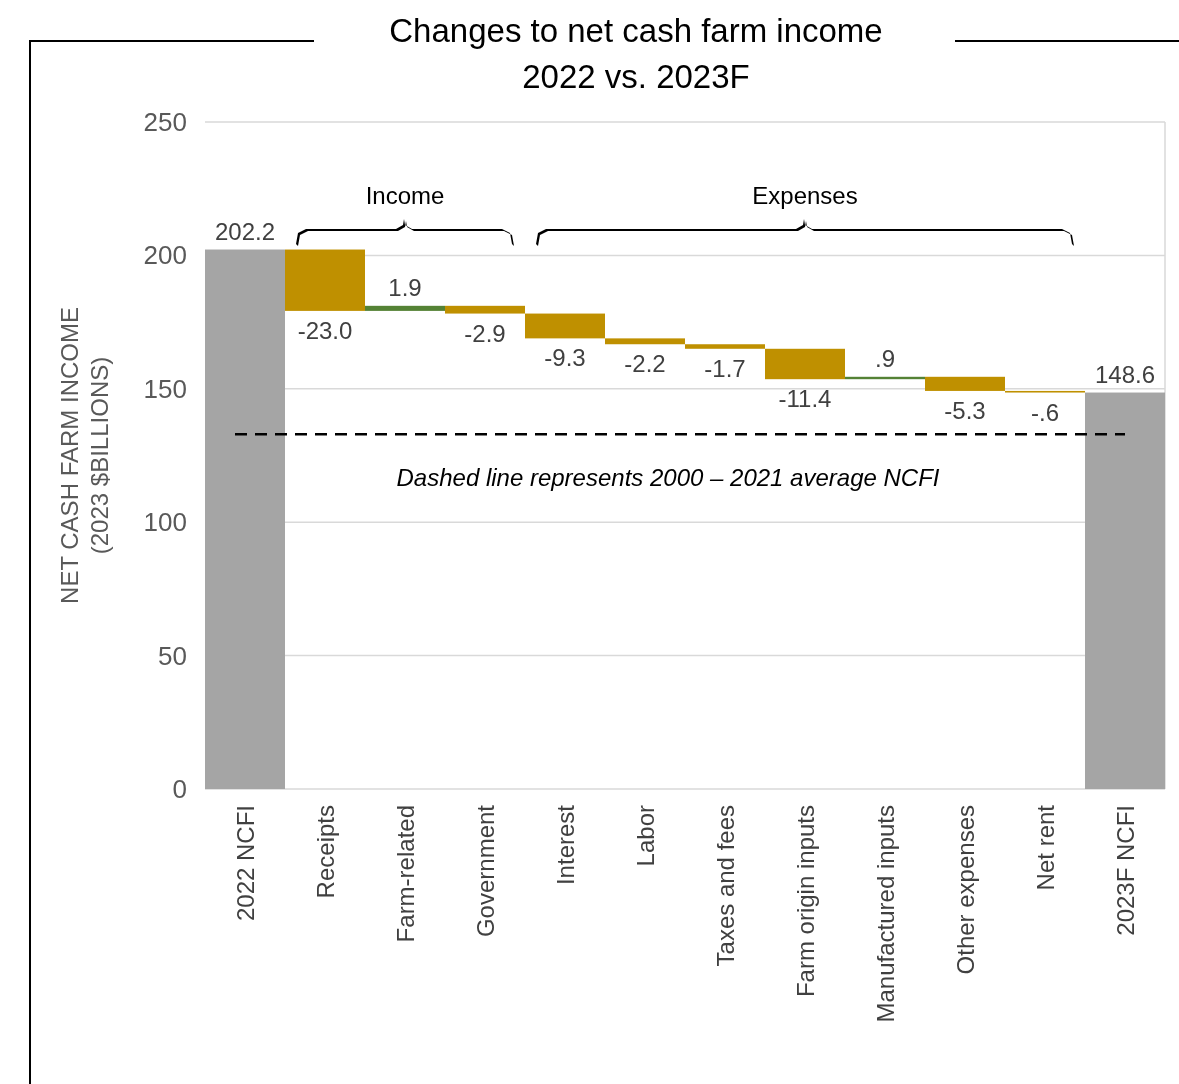  I want to click on x-tick-label: Interest, so click(565, 845).